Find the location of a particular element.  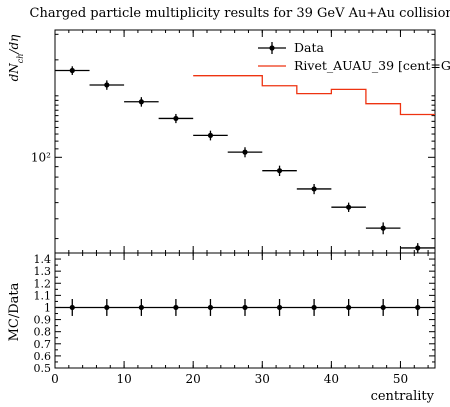

y-main-tick-label: 10² is located at coordinates (41, 157).